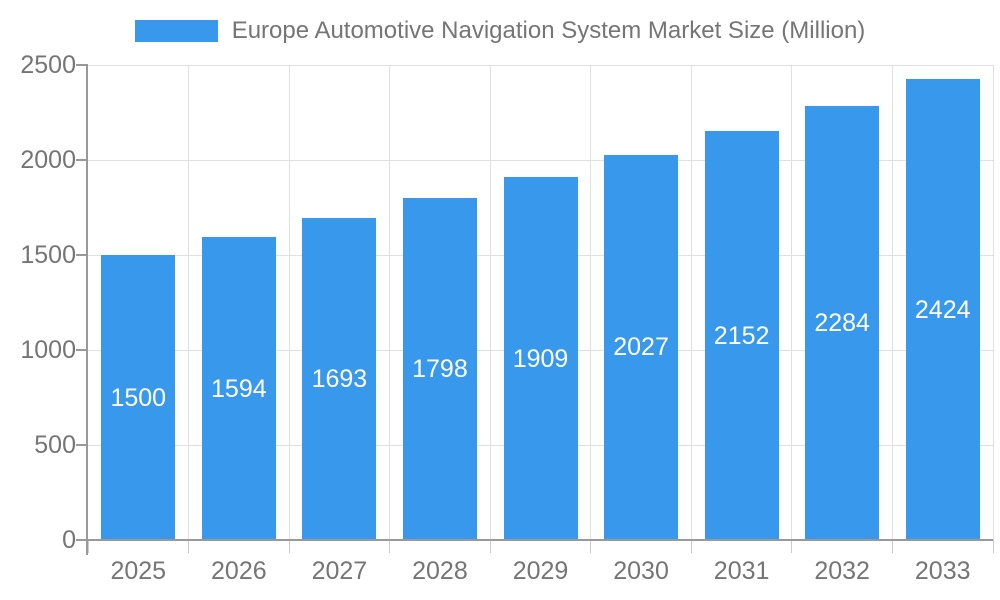 The width and height of the screenshot is (1000, 600). Describe the element at coordinates (48, 160) in the screenshot. I see `y-tick-label: 2000` at that location.